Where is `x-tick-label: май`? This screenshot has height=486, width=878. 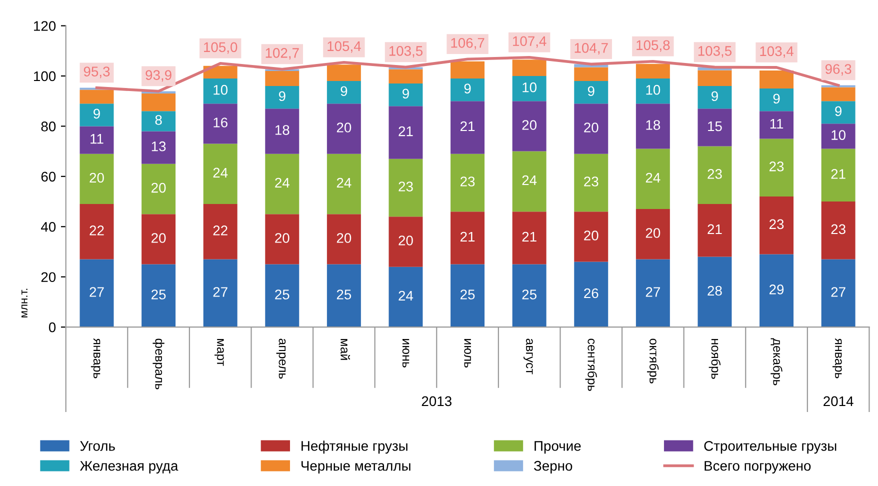 x-tick-label: май is located at coordinates (345, 349).